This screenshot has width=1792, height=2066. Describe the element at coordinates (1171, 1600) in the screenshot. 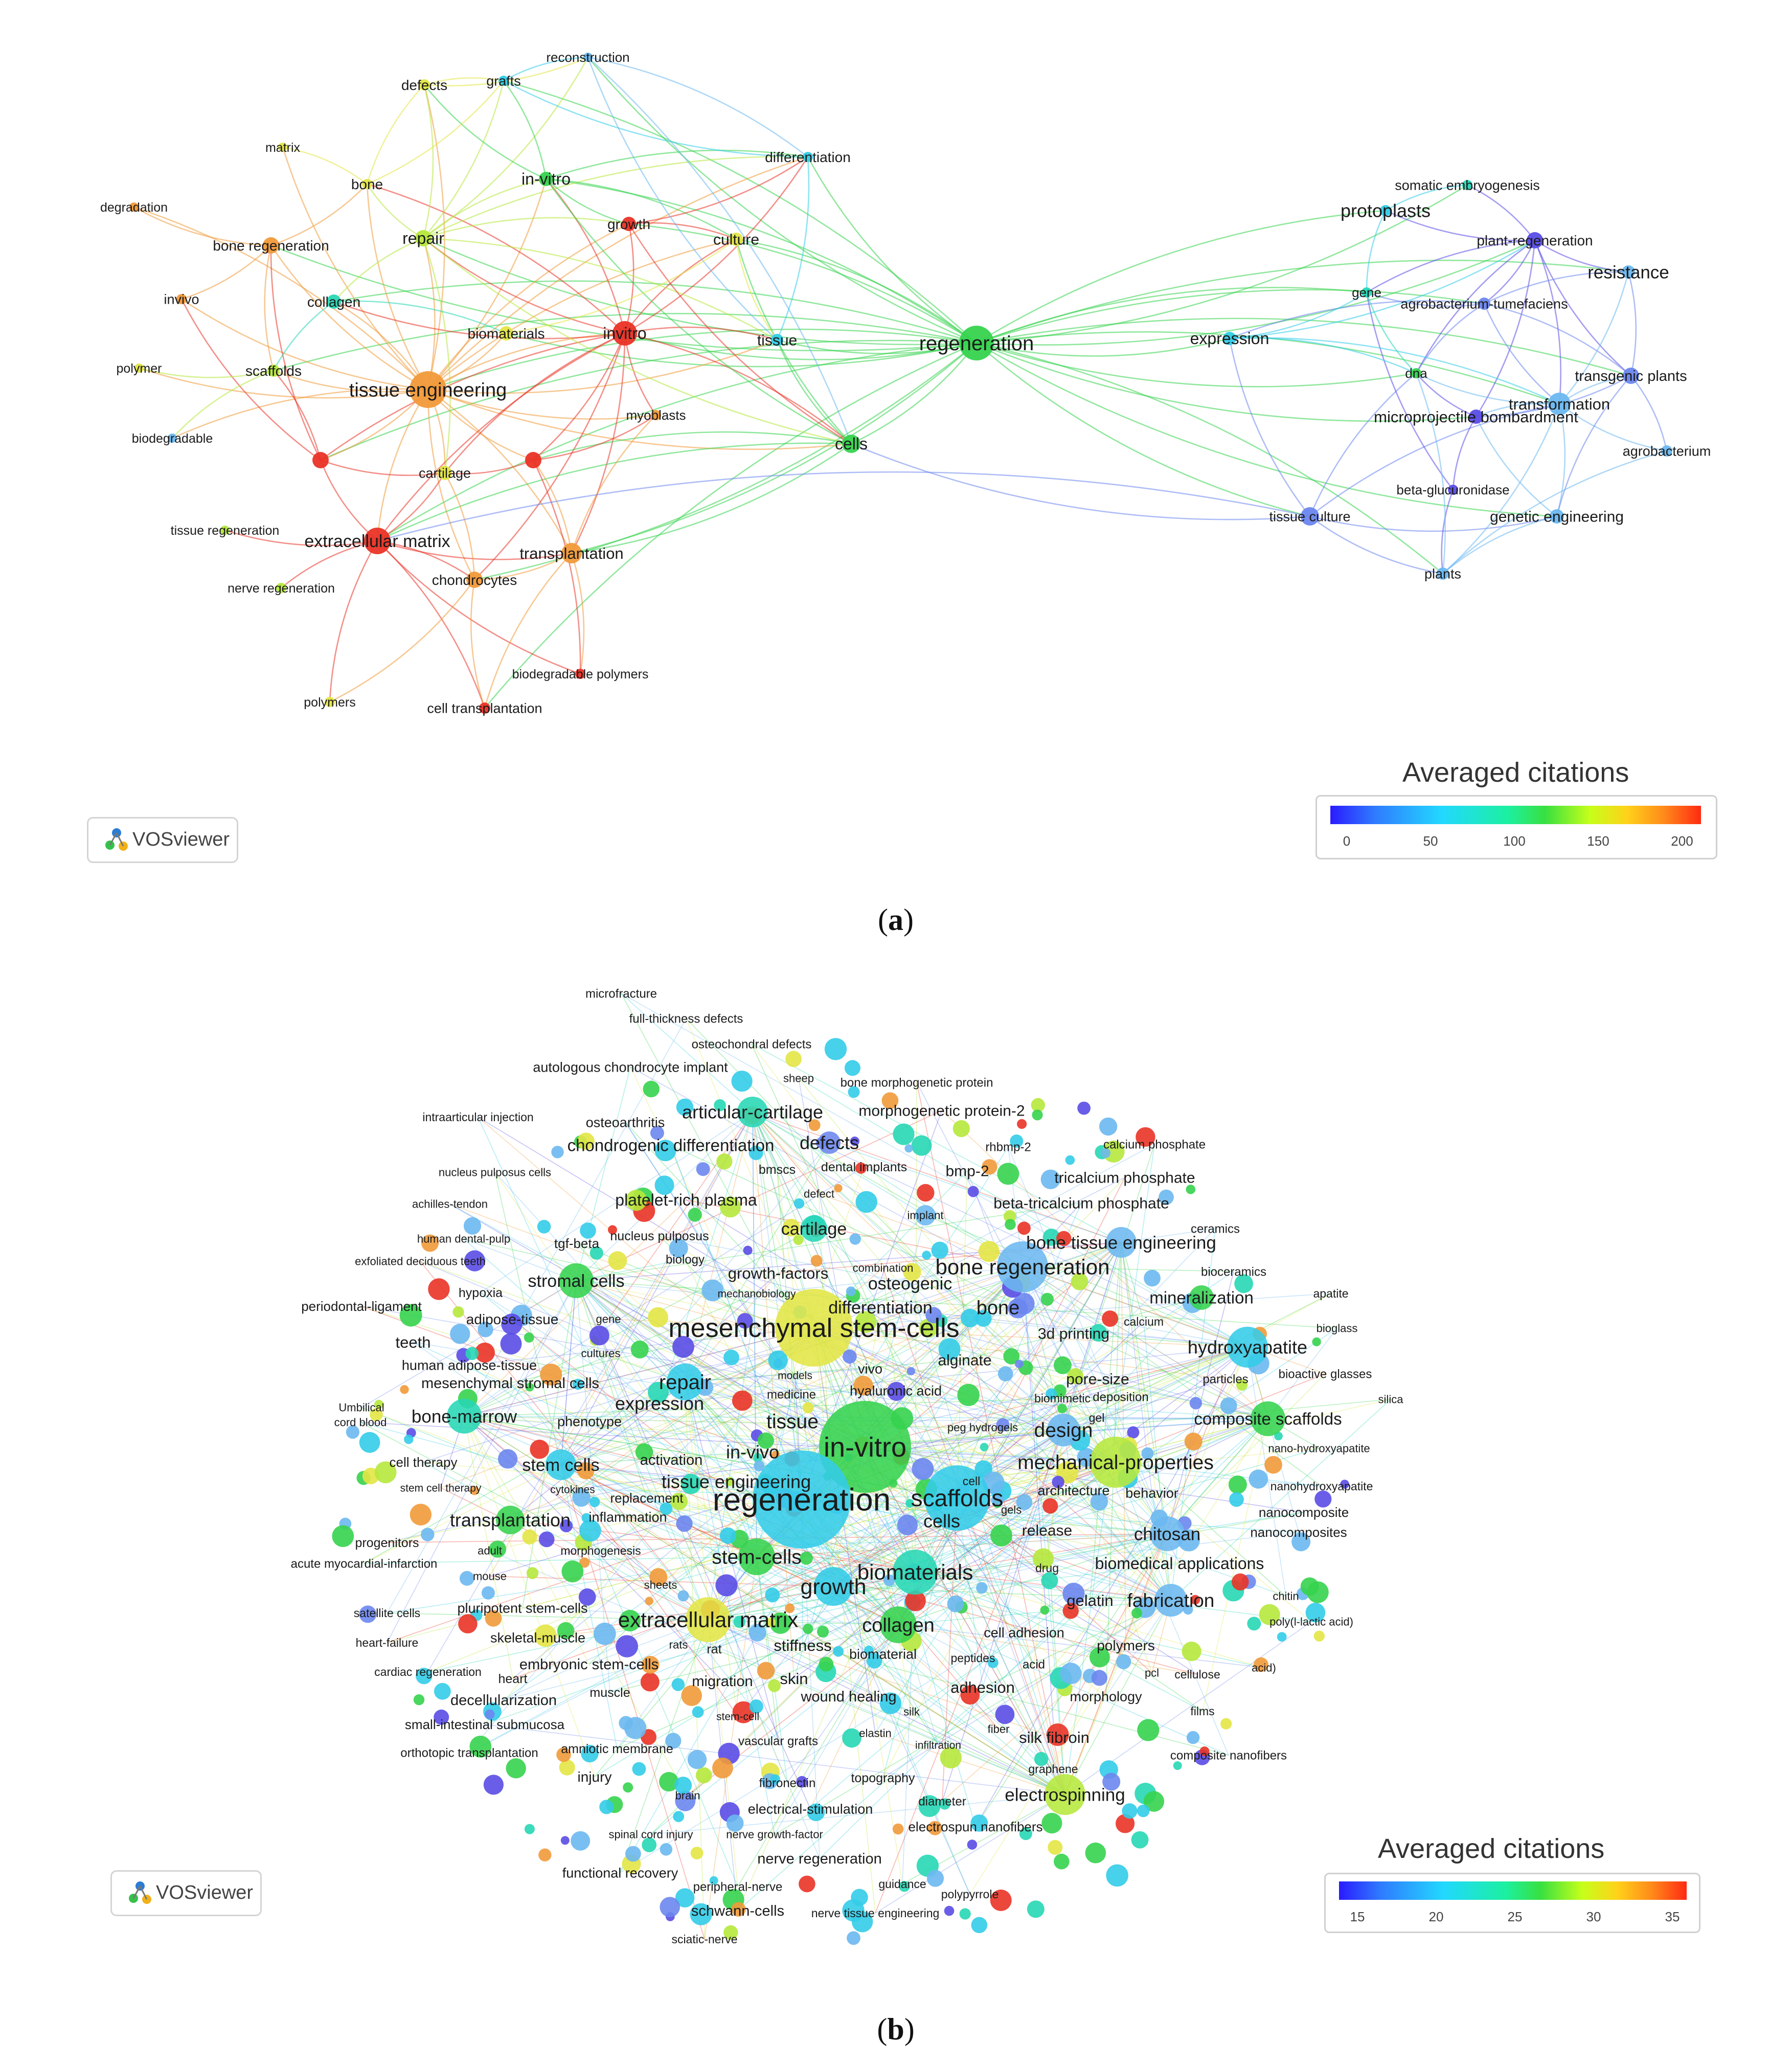

I see `node-fabrication` at that location.